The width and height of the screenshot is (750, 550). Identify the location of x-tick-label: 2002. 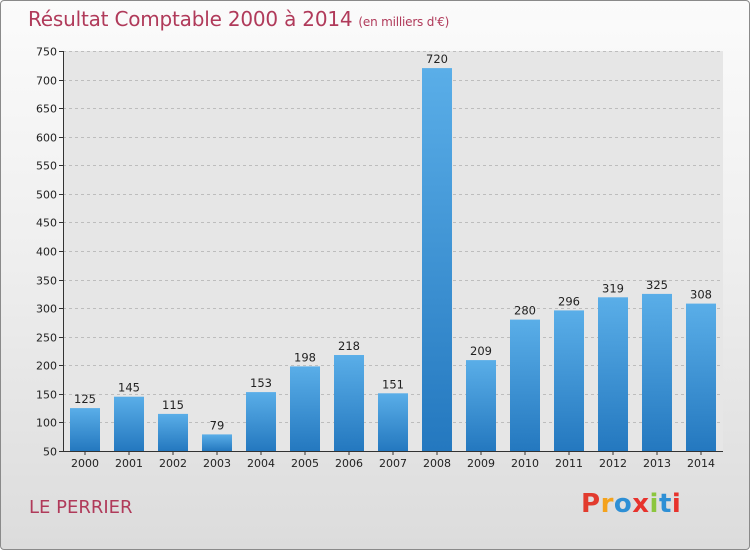
(173, 463).